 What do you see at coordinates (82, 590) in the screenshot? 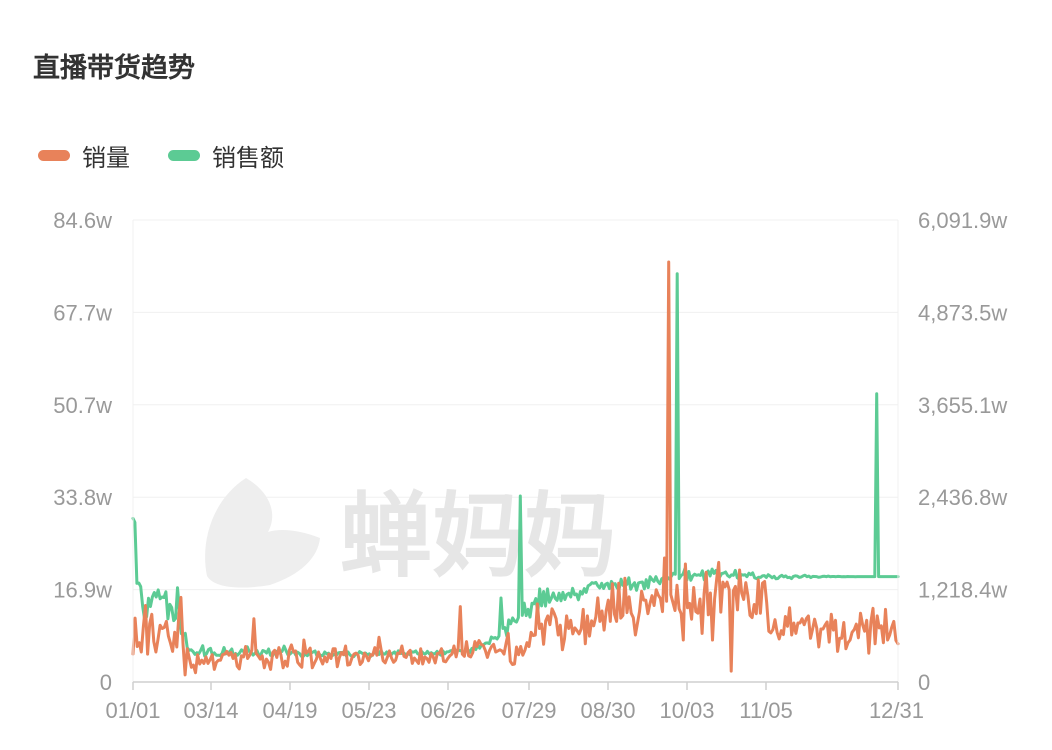
I see `y-left-tick-label: 16.9w` at bounding box center [82, 590].